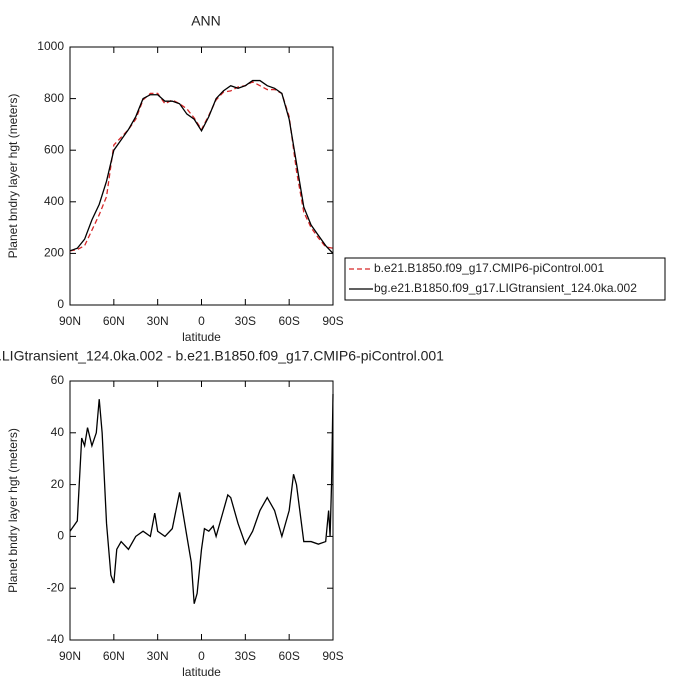  Describe the element at coordinates (54, 98) in the screenshot. I see `y-tick-label: 800` at that location.